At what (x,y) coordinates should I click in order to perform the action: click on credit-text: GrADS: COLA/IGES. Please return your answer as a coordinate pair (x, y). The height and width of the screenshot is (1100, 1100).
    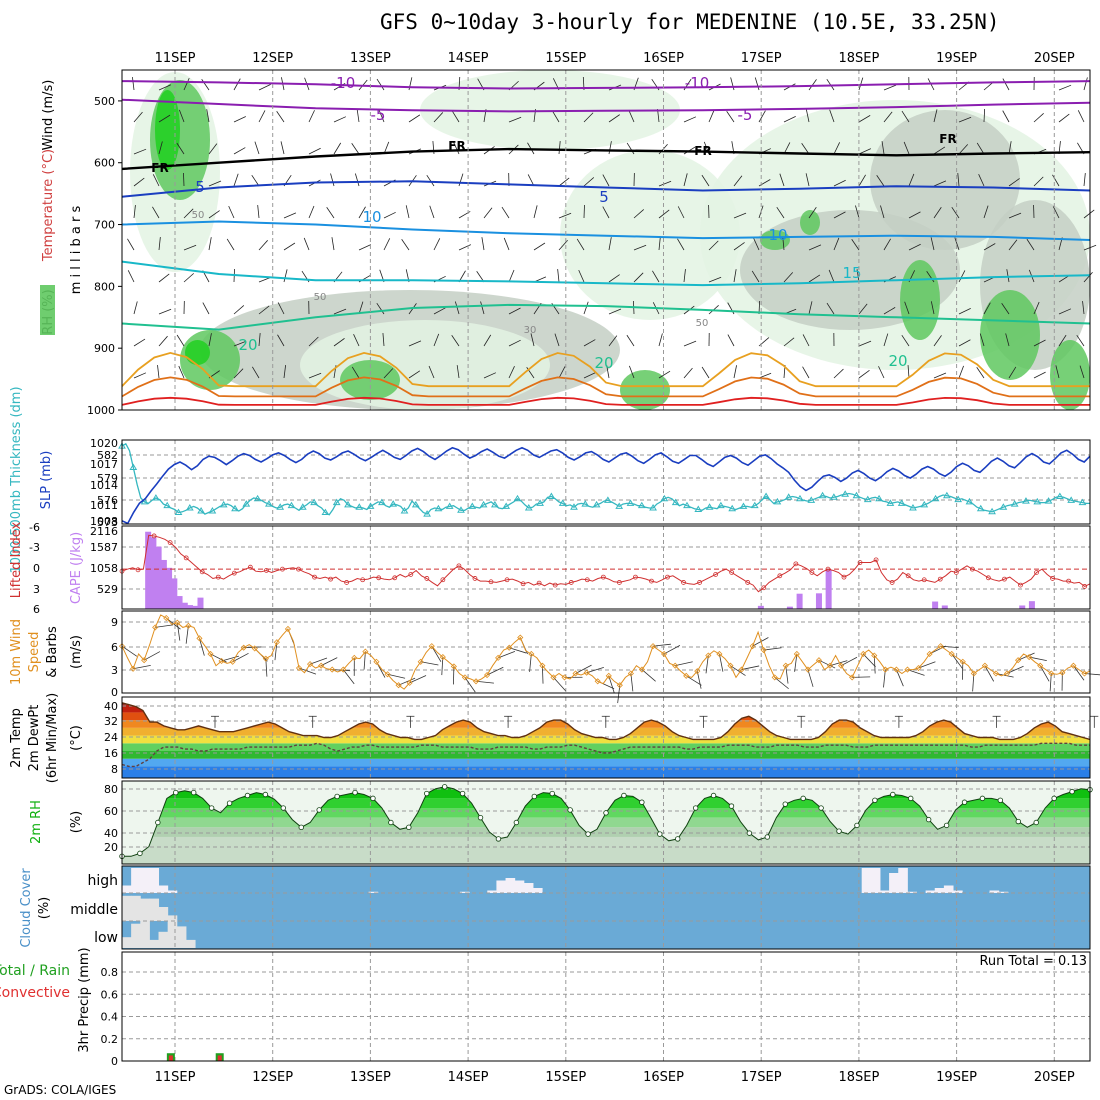
    Looking at the image, I should click on (60, 1090).